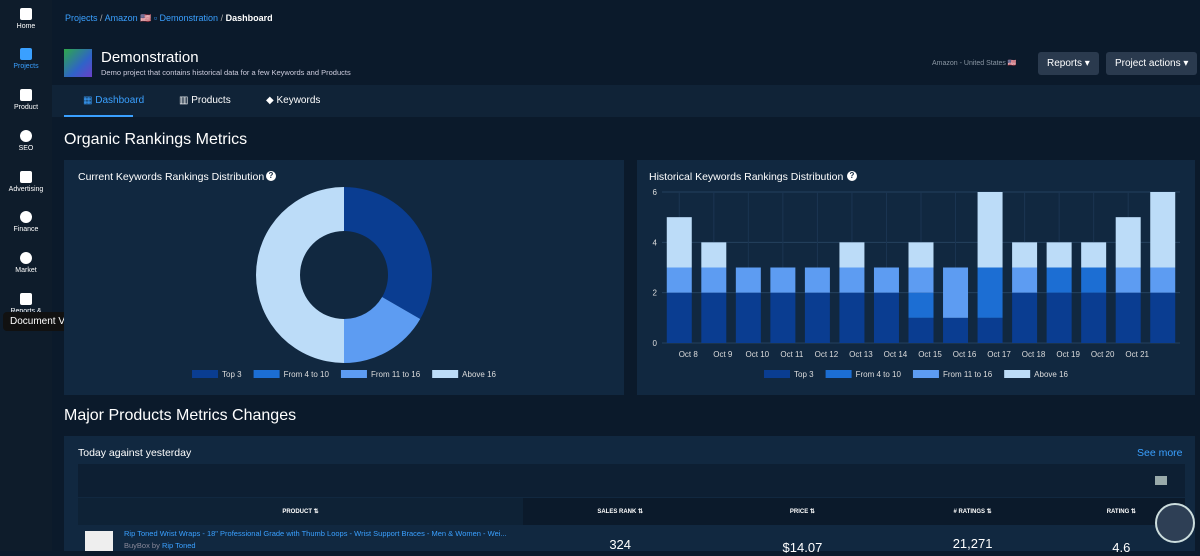 The width and height of the screenshot is (1200, 556). I want to click on x-tick-label: Oct 21, so click(1137, 354).